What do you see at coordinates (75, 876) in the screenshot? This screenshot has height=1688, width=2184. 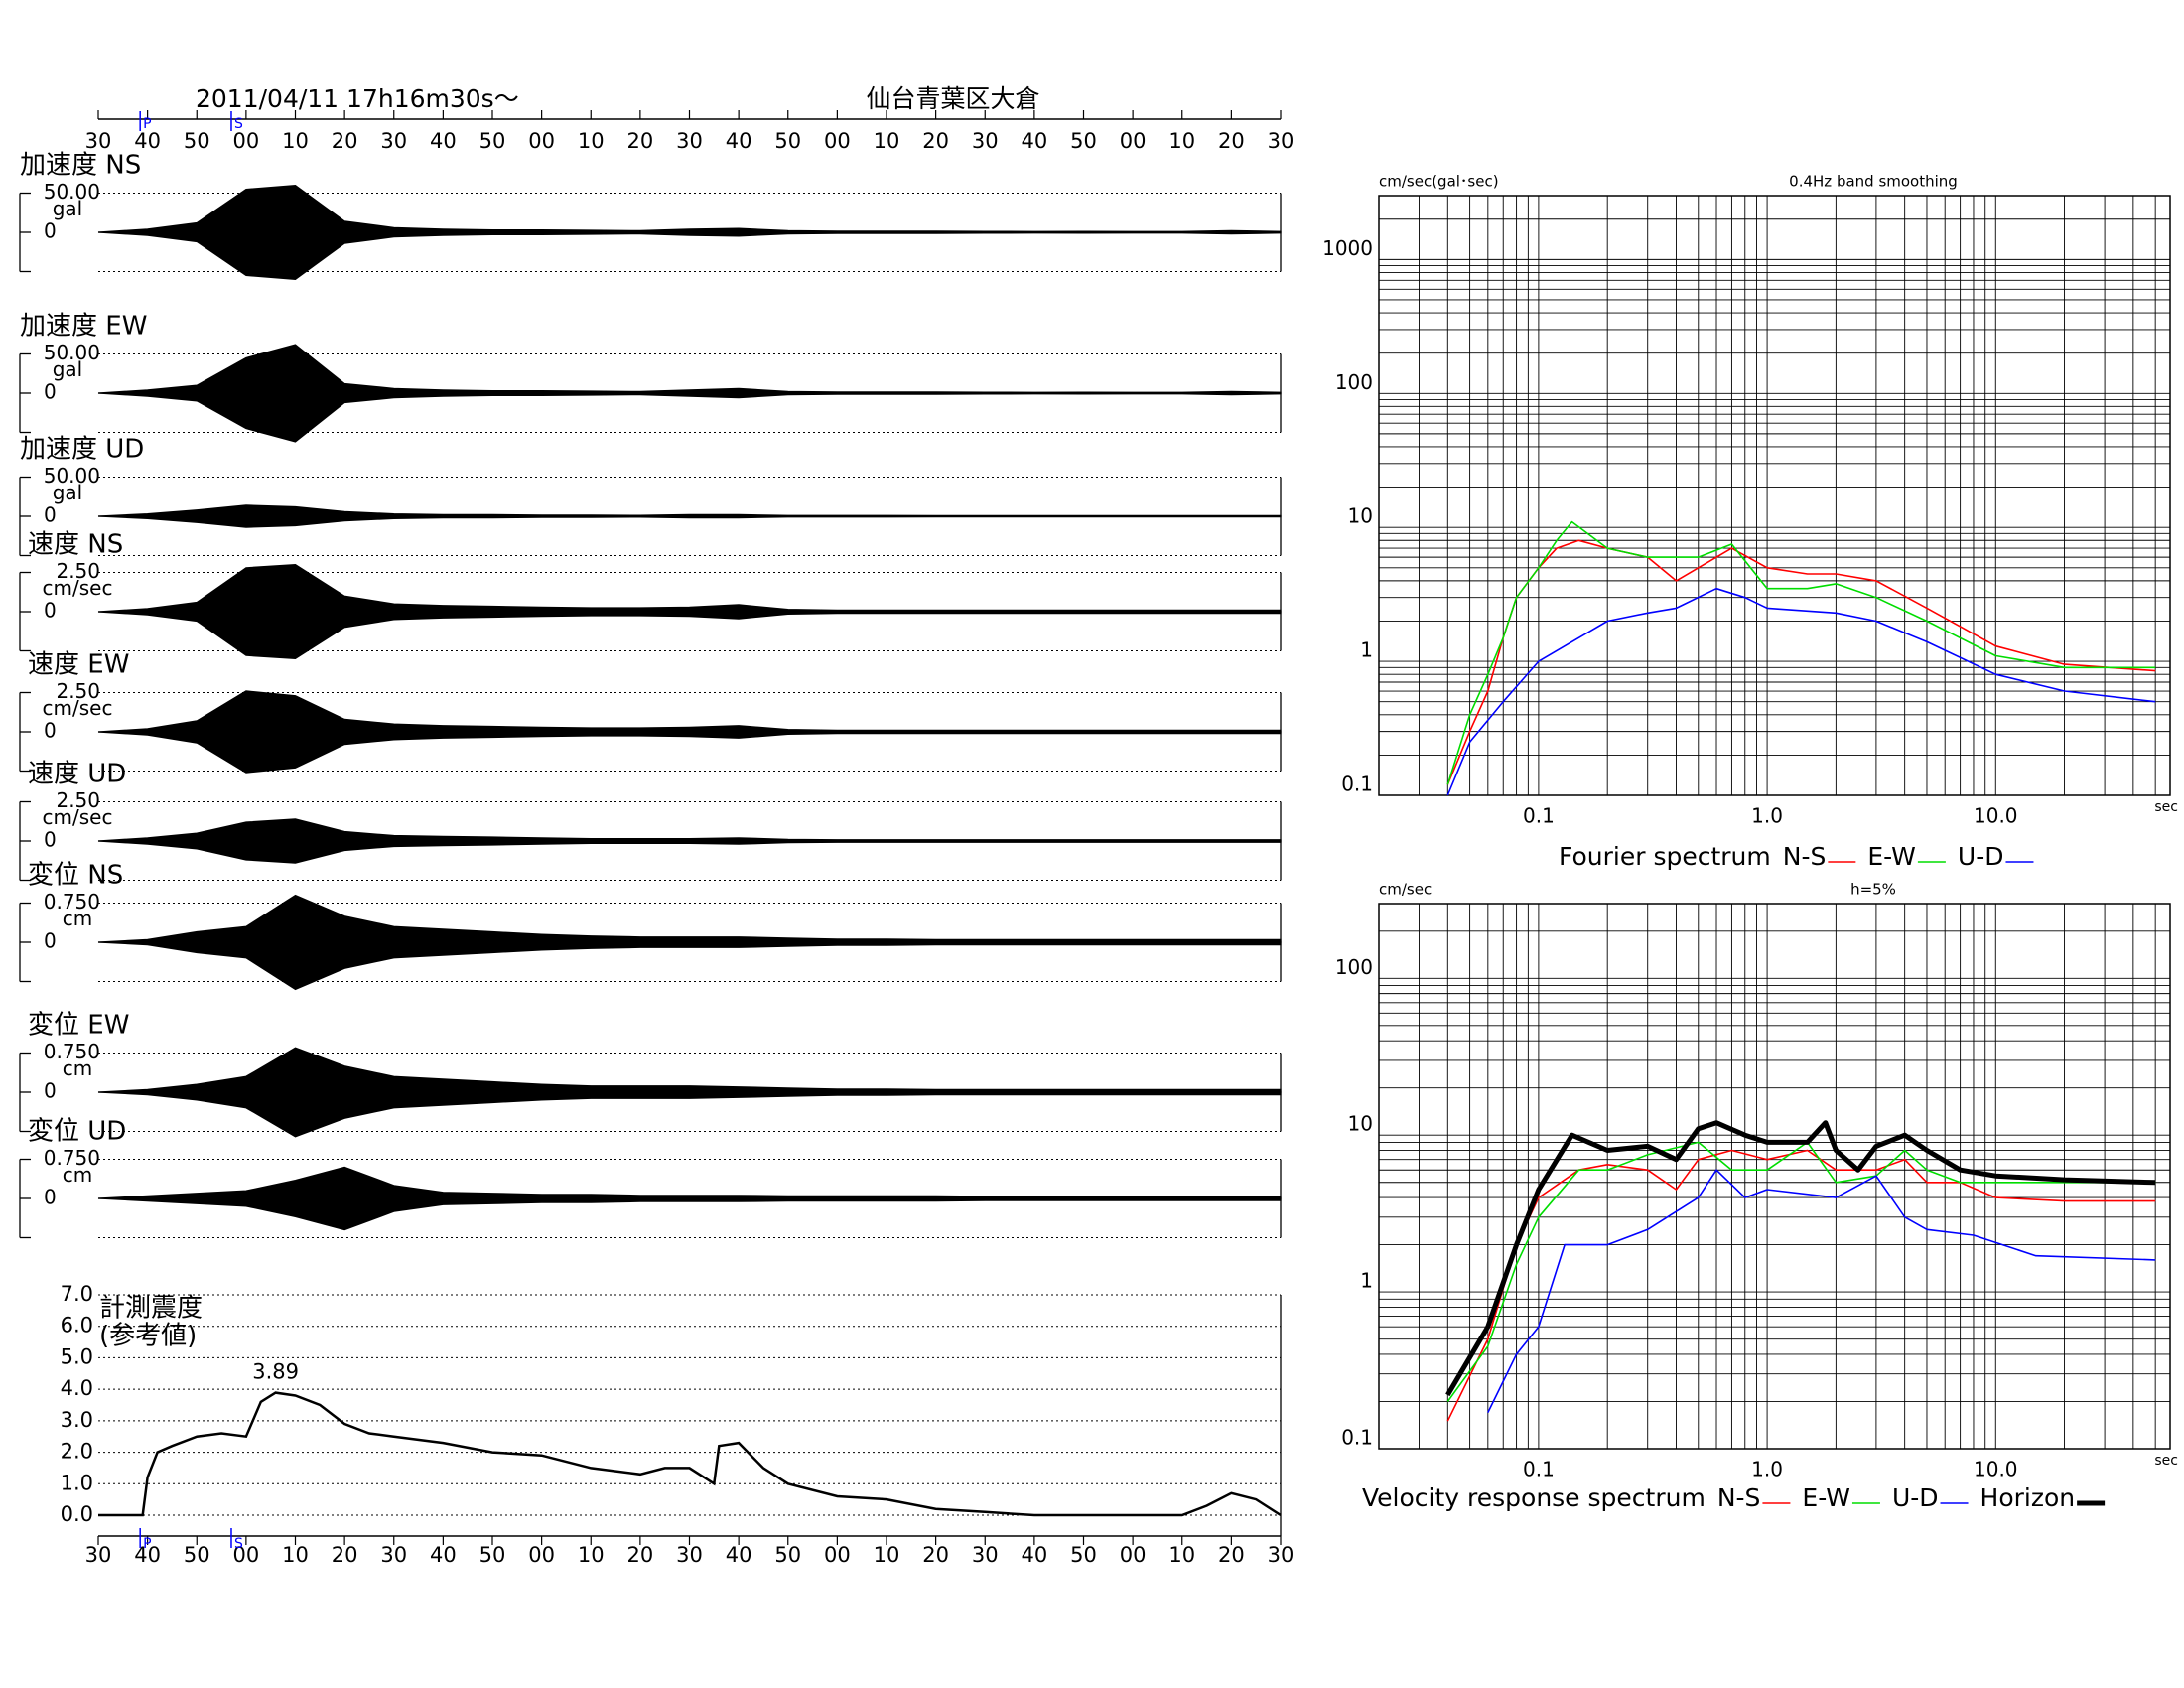 I see `trace-label: 変位 NS` at bounding box center [75, 876].